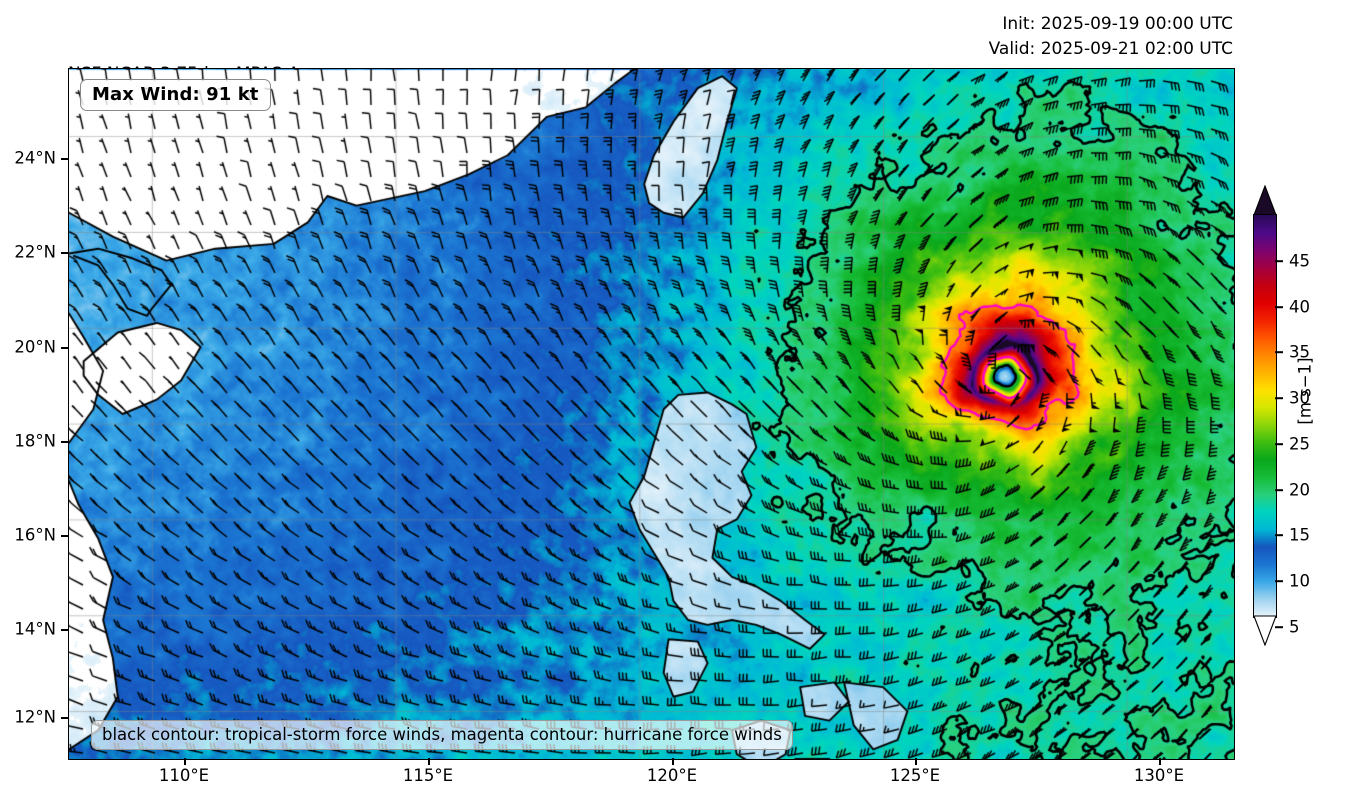 This screenshot has height=808, width=1353. Describe the element at coordinates (35, 158) in the screenshot. I see `lat-tick-label: 24°N` at that location.